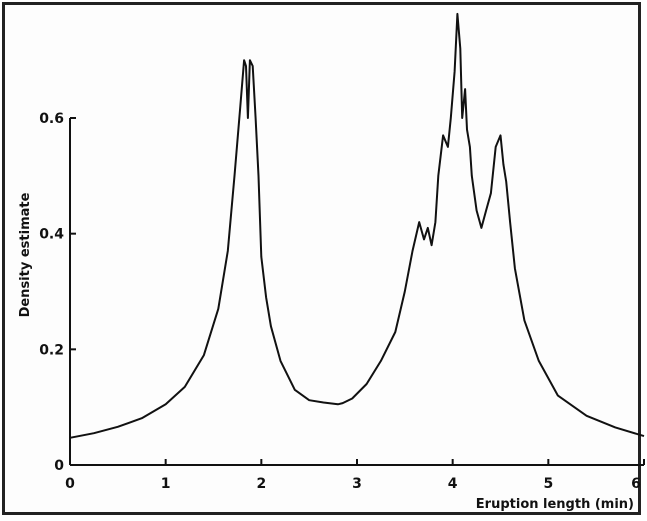 This screenshot has height=521, width=647. I want to click on y-tick-label-3: 0.6, so click(51, 119).